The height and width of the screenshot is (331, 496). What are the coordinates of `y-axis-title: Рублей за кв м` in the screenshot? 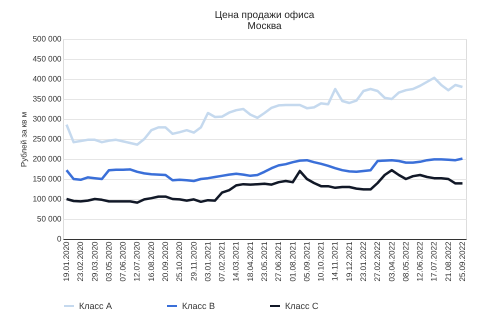 It's located at (24, 140).